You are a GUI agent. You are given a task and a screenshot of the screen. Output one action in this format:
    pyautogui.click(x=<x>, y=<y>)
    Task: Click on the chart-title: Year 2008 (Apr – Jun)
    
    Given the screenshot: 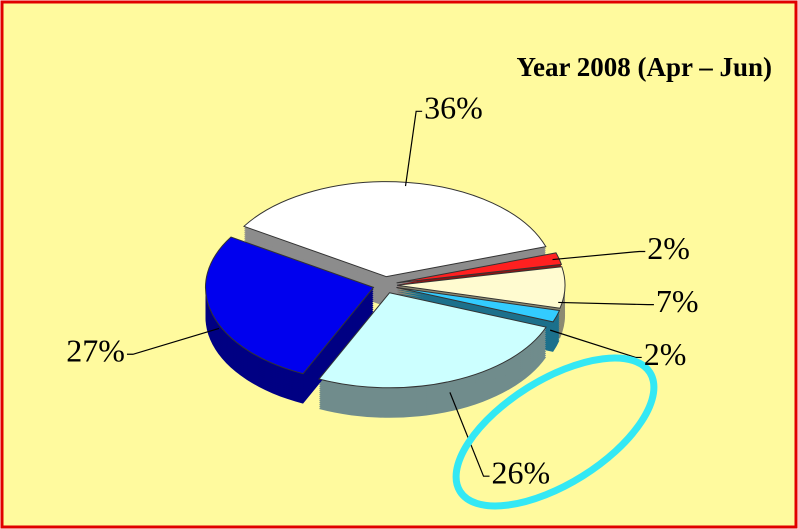 What is the action you would take?
    pyautogui.click(x=644, y=67)
    